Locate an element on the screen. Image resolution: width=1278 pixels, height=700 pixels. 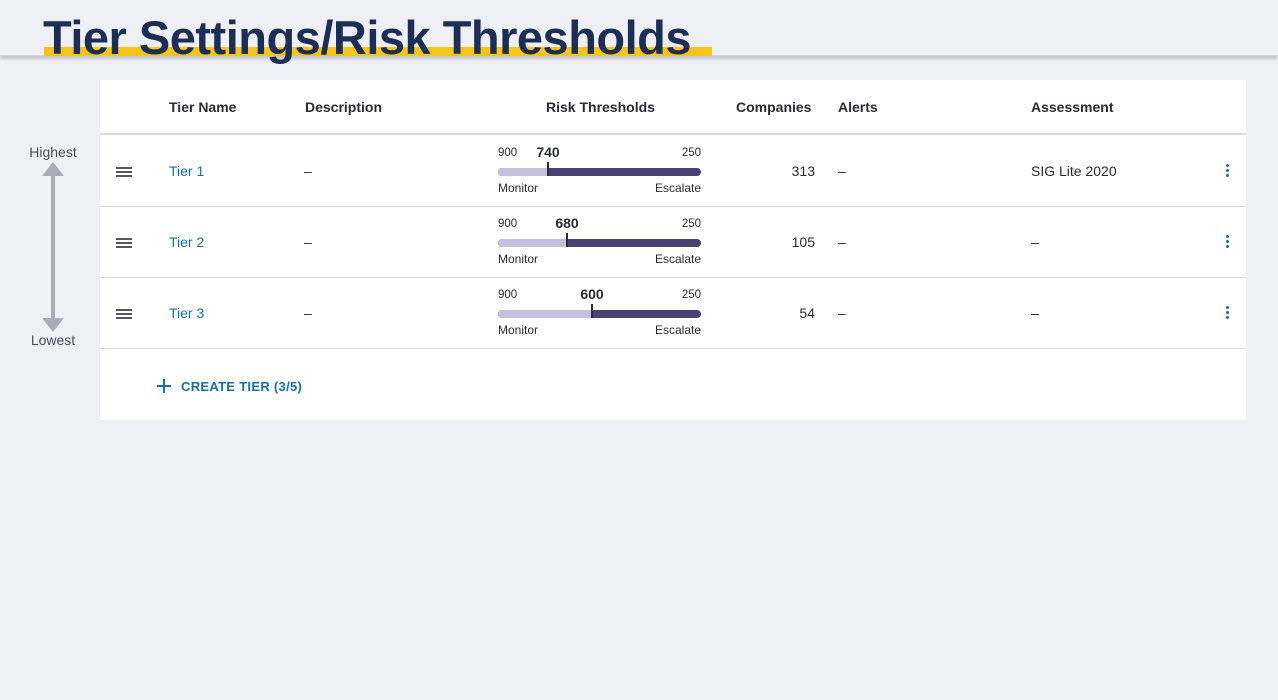
tier-name-link: Tier 1 is located at coordinates (187, 171).